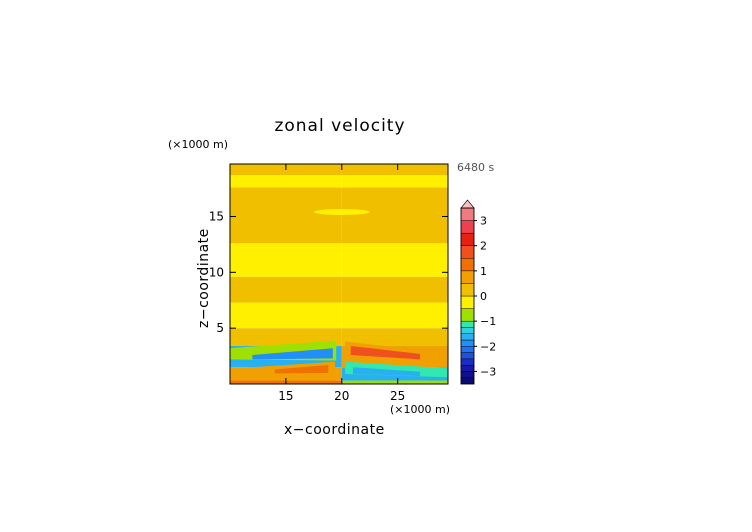 The height and width of the screenshot is (532, 752). Describe the element at coordinates (478, 292) in the screenshot. I see `colorbar: −3 −2 −1 0 1 2 3` at that location.